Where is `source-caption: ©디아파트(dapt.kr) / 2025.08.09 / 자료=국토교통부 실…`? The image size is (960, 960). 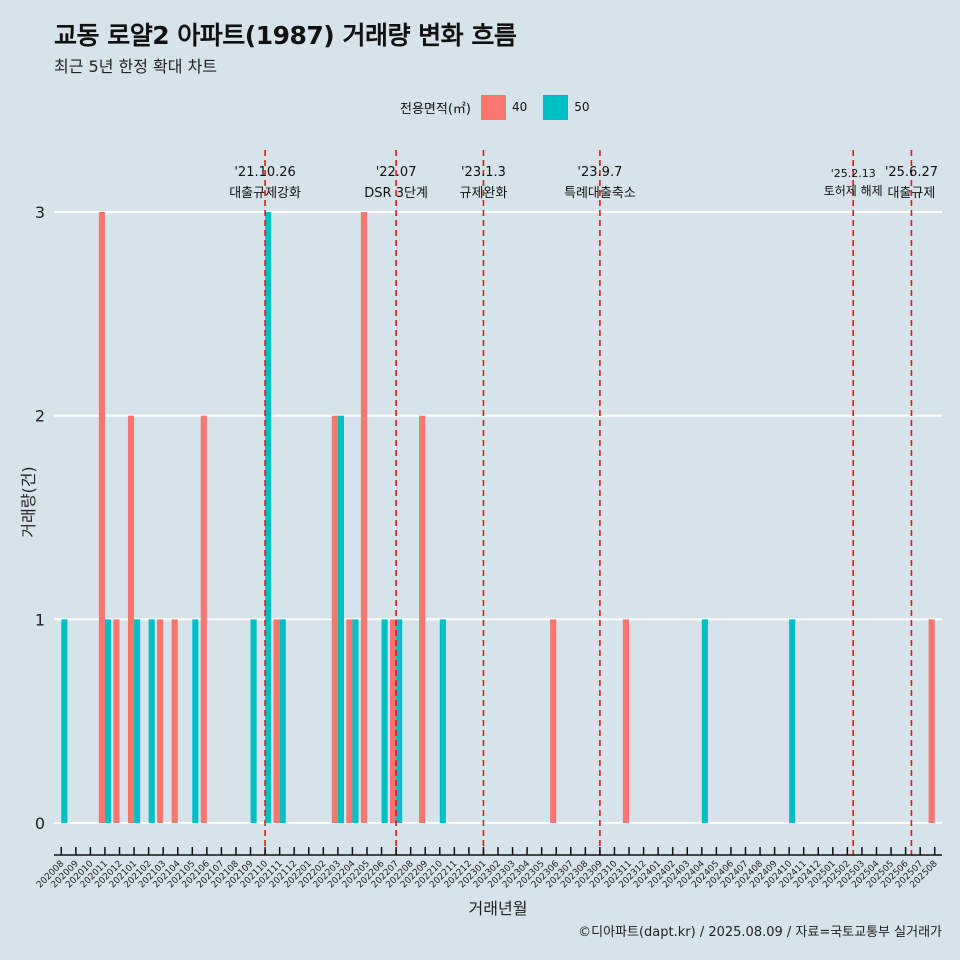 source-caption: ©디아파트(dapt.kr) / 2025.08.09 / 자료=국토교통부 실… is located at coordinates (760, 932).